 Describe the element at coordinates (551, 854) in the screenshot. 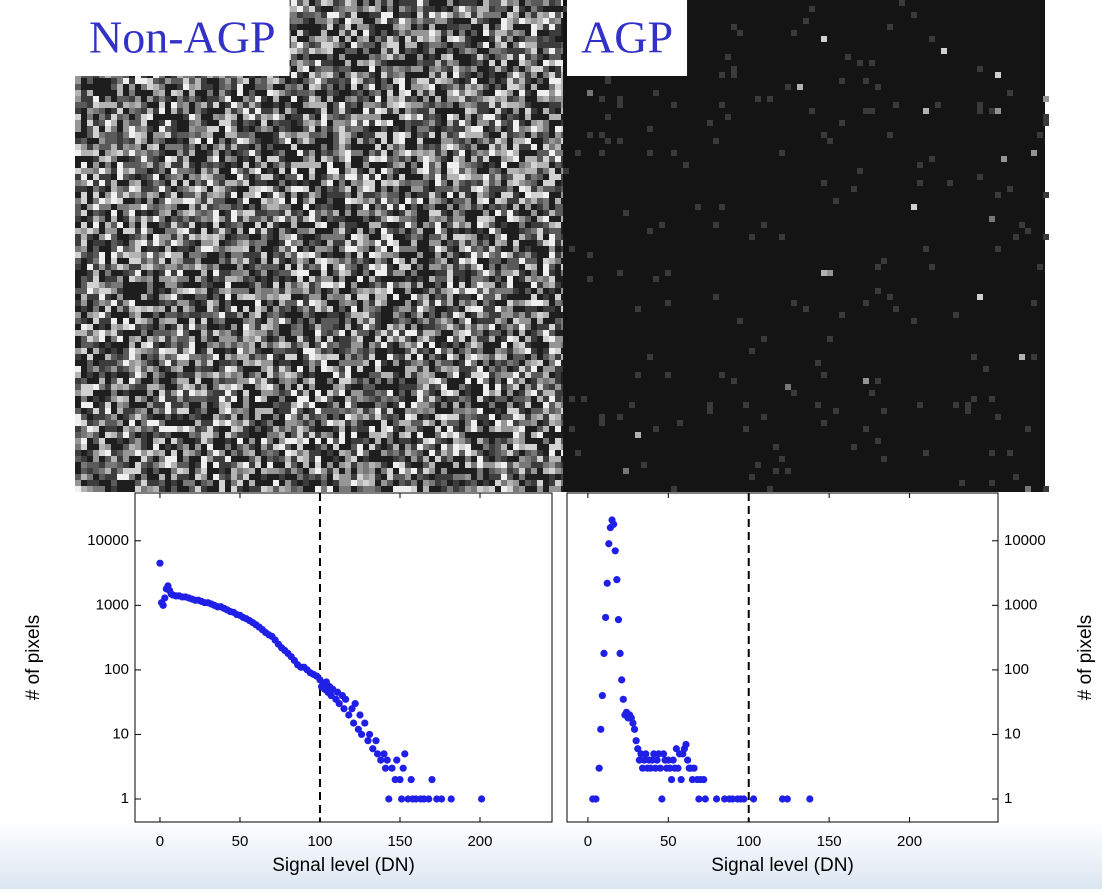

I see `background` at that location.